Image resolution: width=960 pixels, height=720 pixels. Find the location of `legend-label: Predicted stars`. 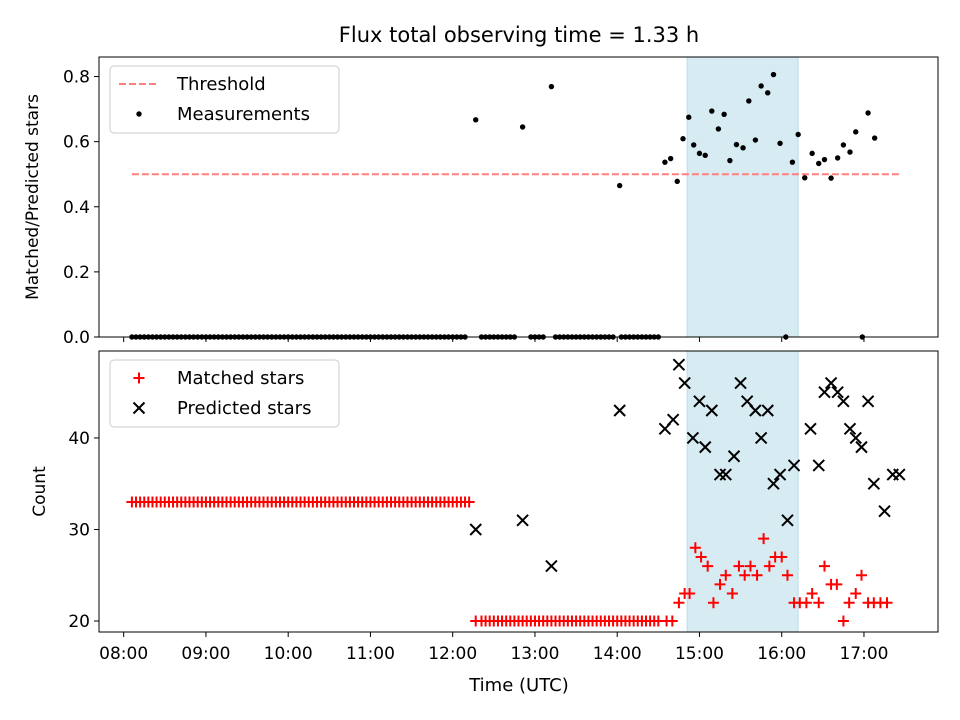

legend-label: Predicted stars is located at coordinates (244, 408).